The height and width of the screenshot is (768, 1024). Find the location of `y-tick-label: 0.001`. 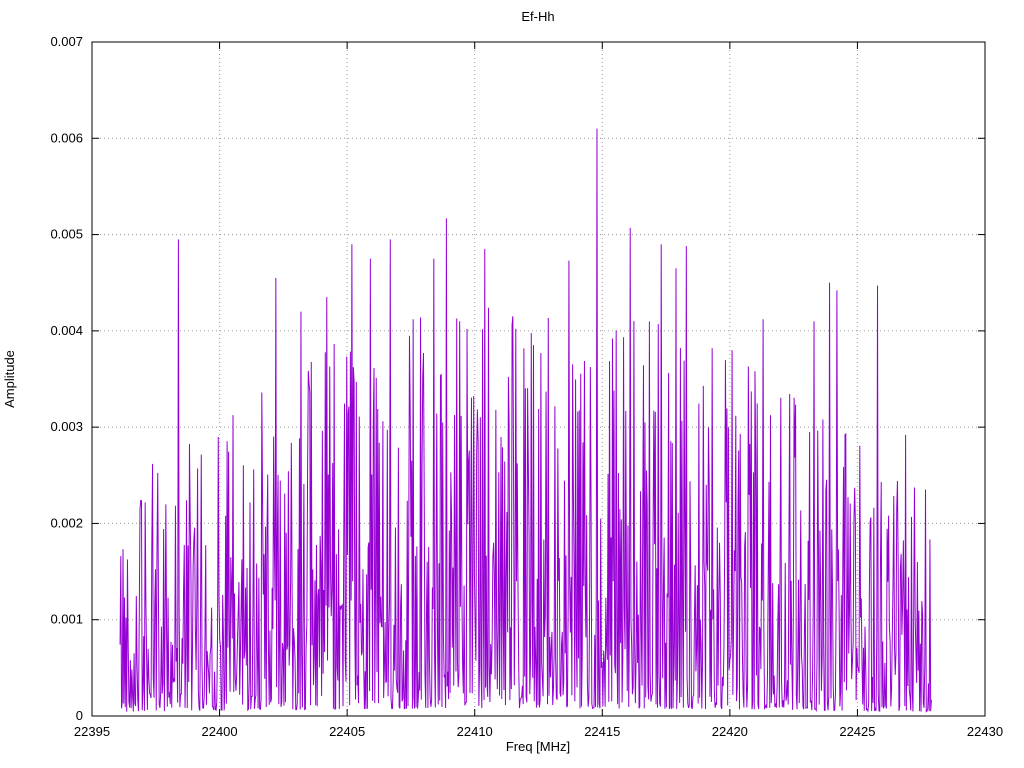

y-tick-label: 0.001 is located at coordinates (66, 619).